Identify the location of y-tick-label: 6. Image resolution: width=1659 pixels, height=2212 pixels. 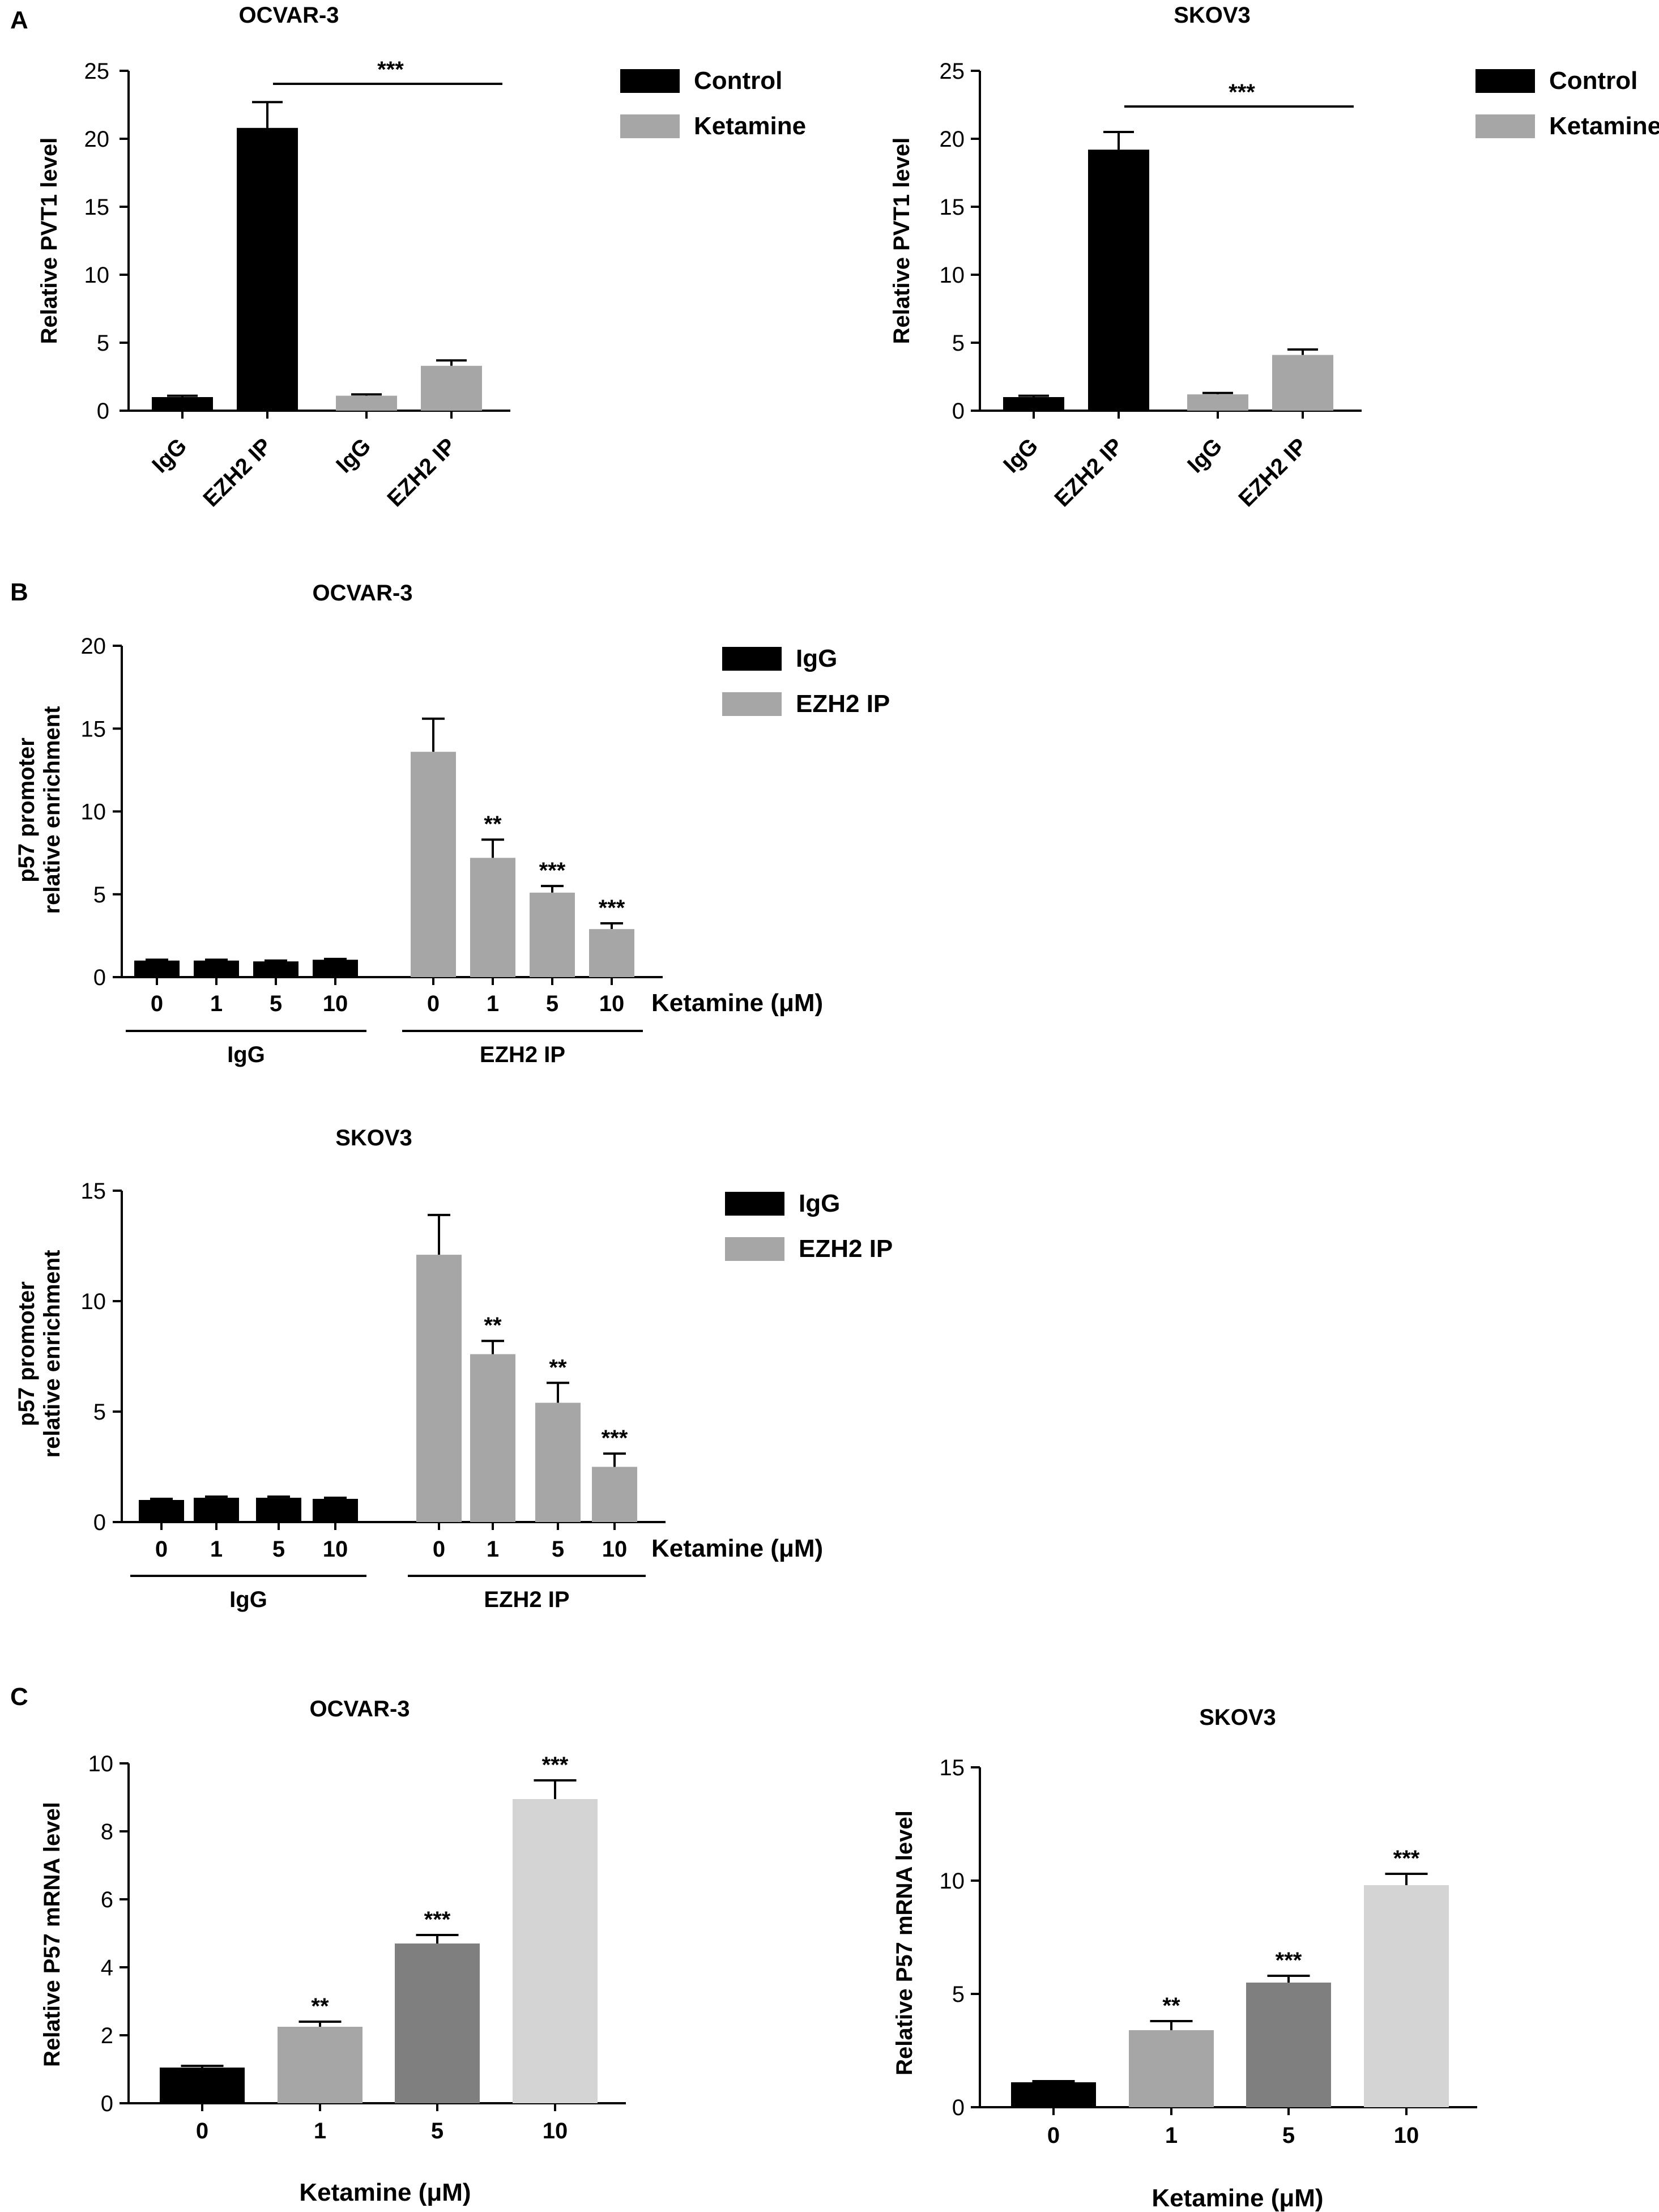
(107, 1899).